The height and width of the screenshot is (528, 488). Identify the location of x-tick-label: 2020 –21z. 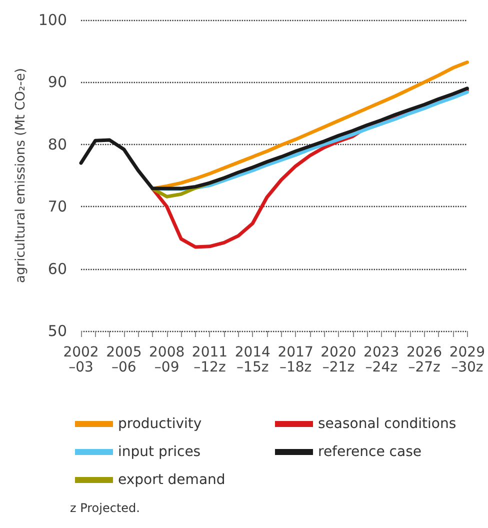
(338, 360).